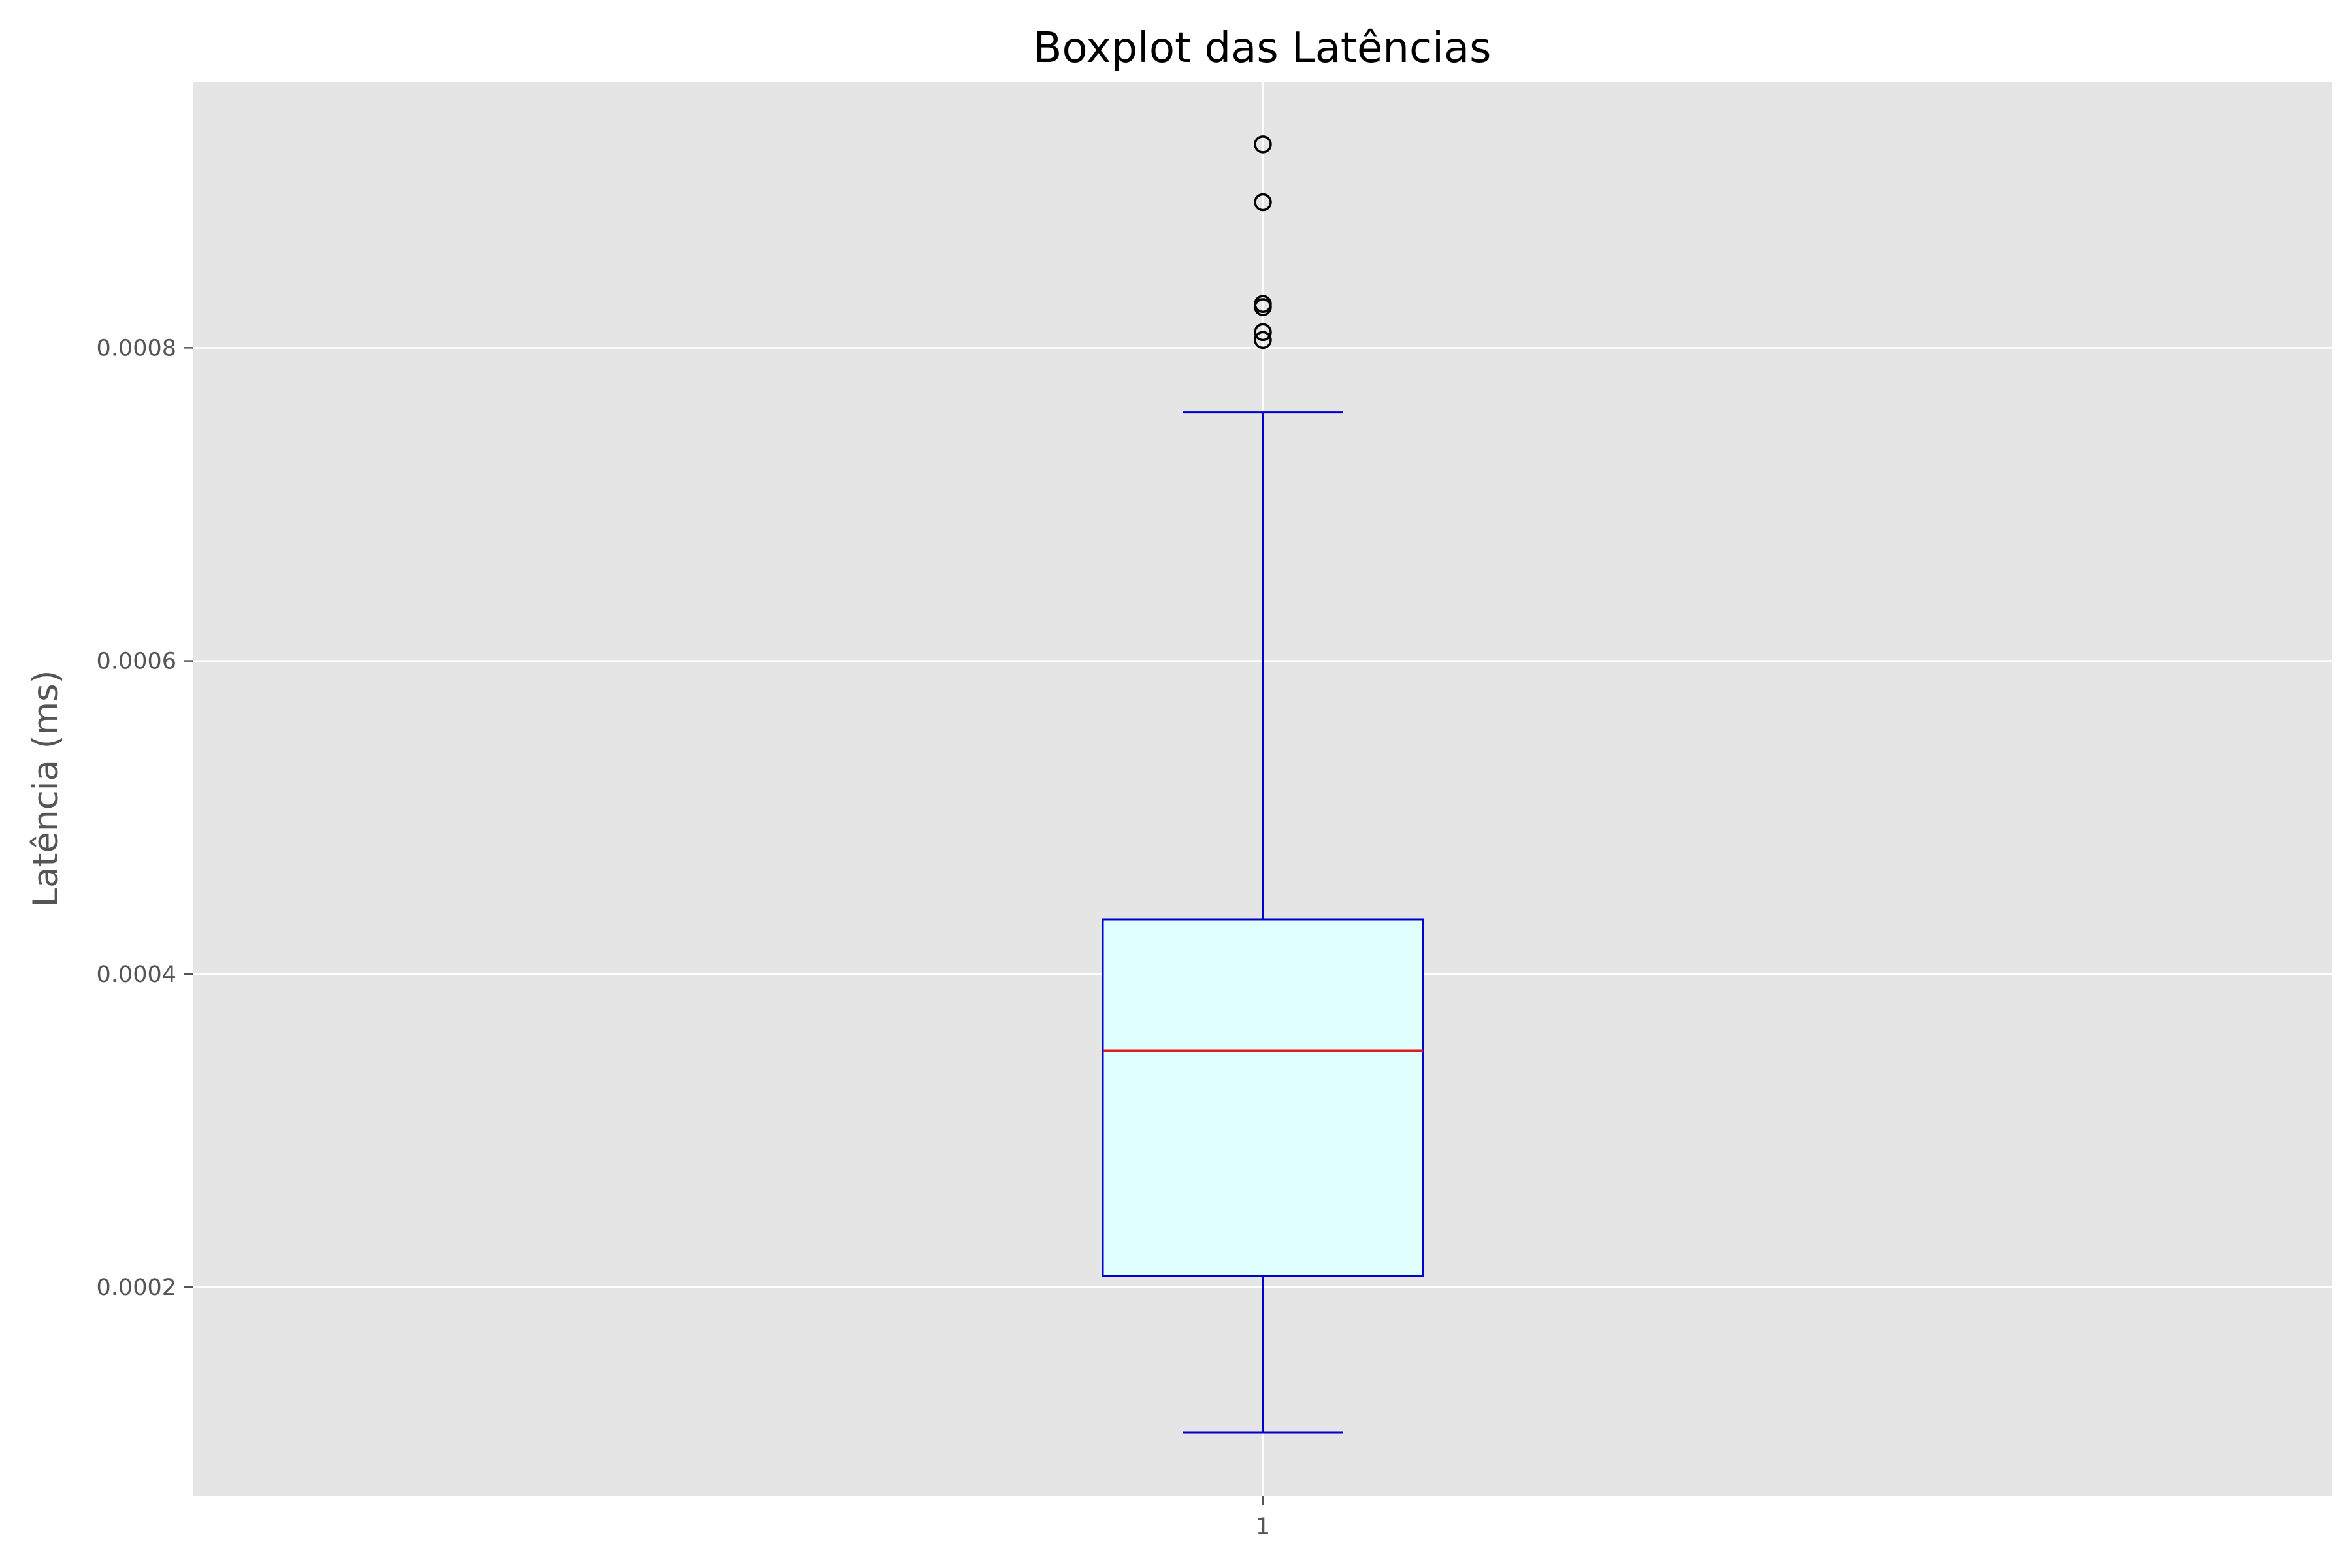 The width and height of the screenshot is (2352, 1568). I want to click on x-tick-label: 1, so click(1263, 1527).